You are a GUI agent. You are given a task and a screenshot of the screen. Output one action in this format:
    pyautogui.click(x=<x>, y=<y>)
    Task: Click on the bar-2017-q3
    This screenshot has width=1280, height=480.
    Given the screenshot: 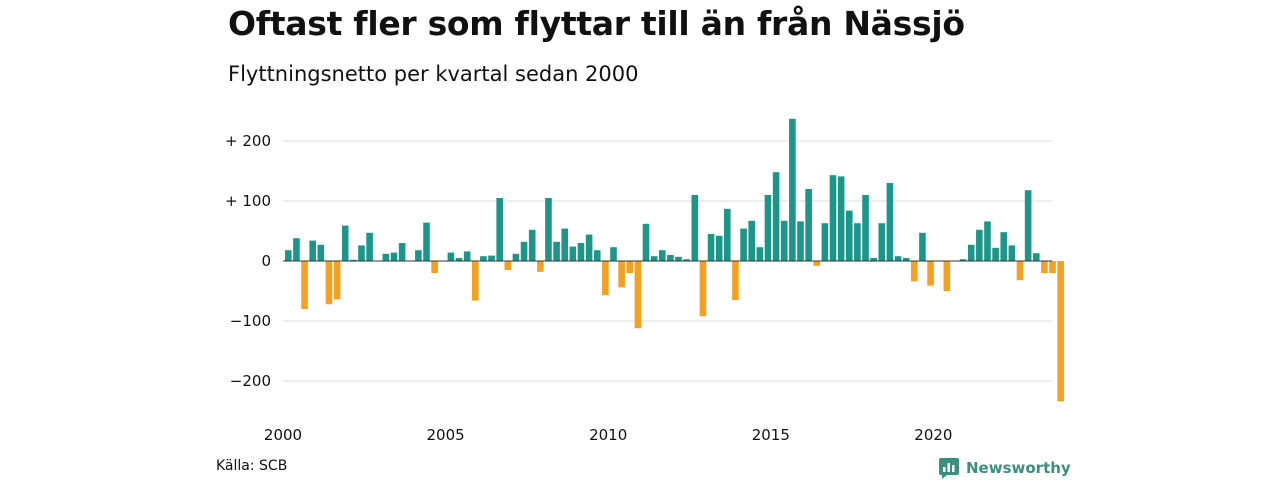 What is the action you would take?
    pyautogui.click(x=857, y=242)
    